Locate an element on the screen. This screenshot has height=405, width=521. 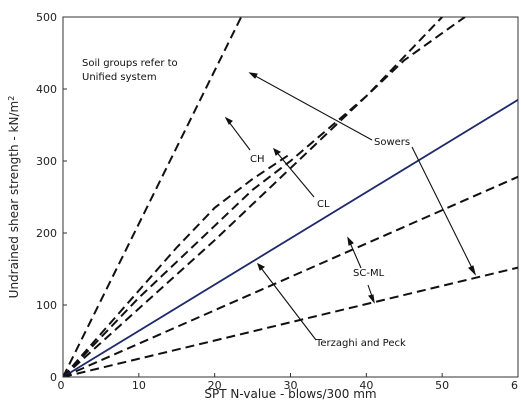
y-axis-title: Undrained shear strength - kN/m2 is located at coordinates (14, 197).